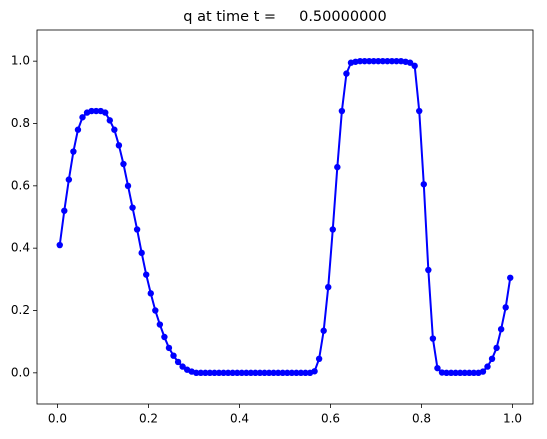  I want to click on x-tick-label: 1.0, so click(512, 419).